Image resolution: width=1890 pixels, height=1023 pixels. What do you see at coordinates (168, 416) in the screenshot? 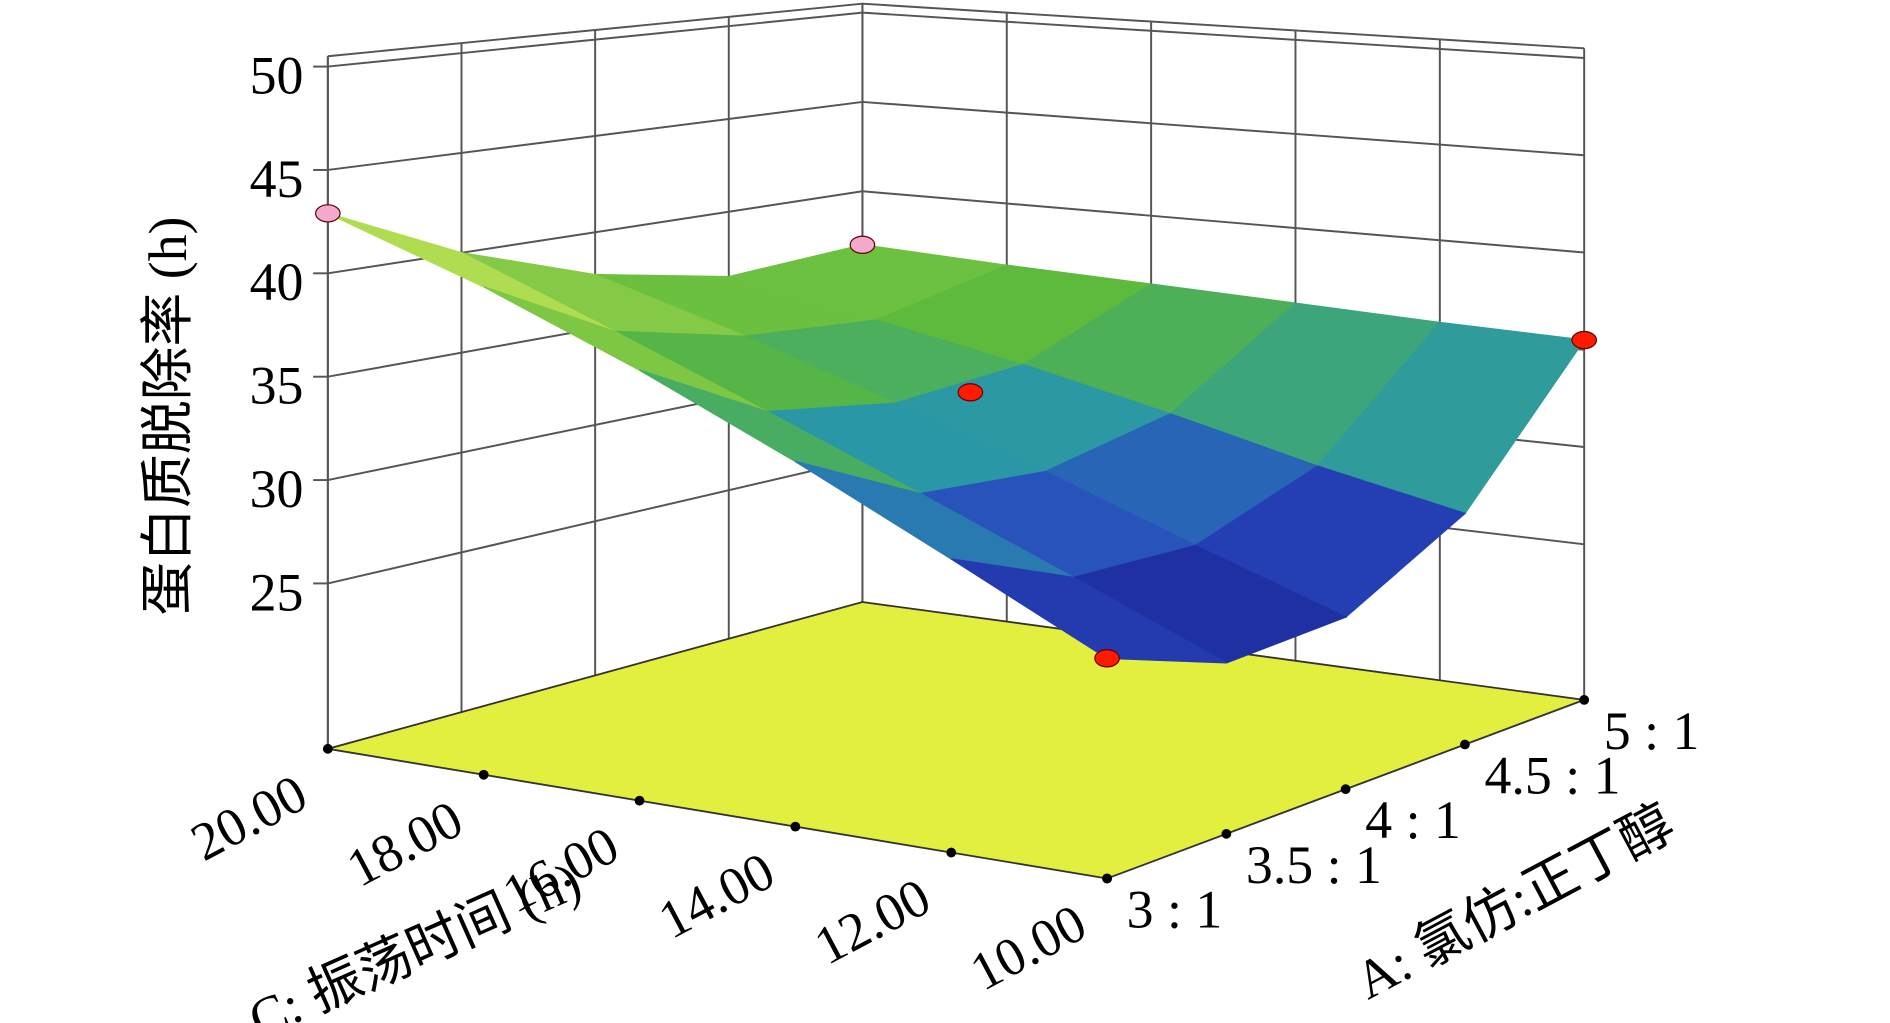
I see `z-axis-title: 蛋白质脱除率 (h)` at bounding box center [168, 416].